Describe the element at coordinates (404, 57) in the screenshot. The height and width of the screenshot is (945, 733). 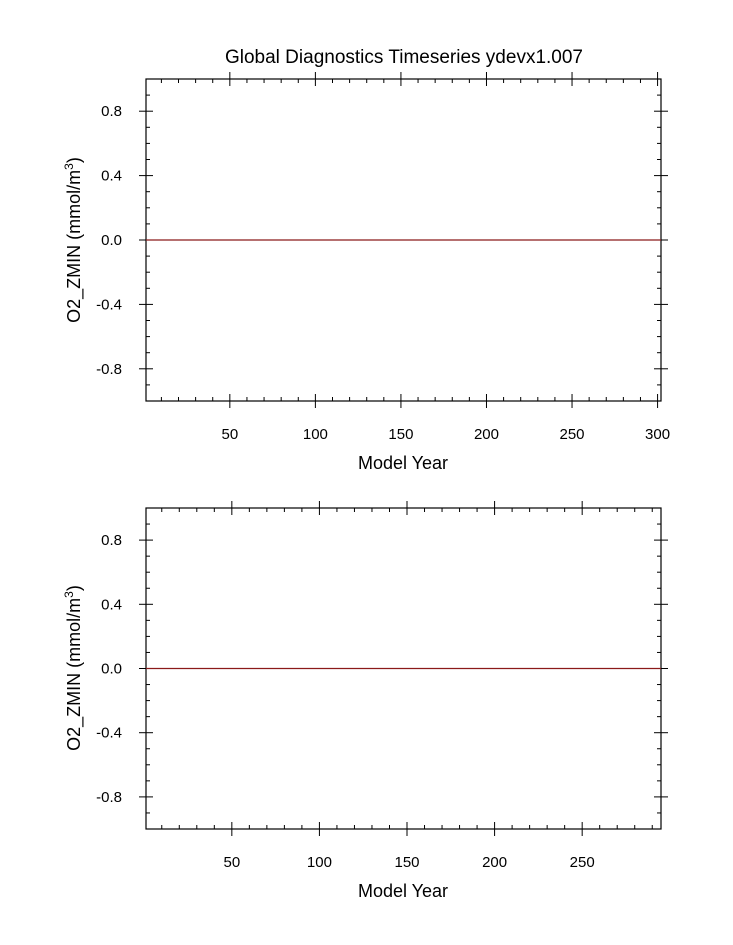
I see `chart-title: Global Diagnostics Timeseries ydevx1.007` at that location.